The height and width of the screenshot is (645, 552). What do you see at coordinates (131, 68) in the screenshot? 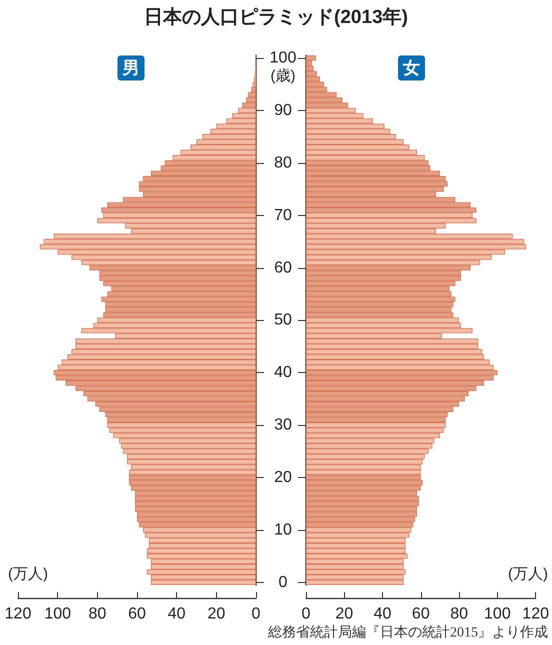
I see `text: 男` at bounding box center [131, 68].